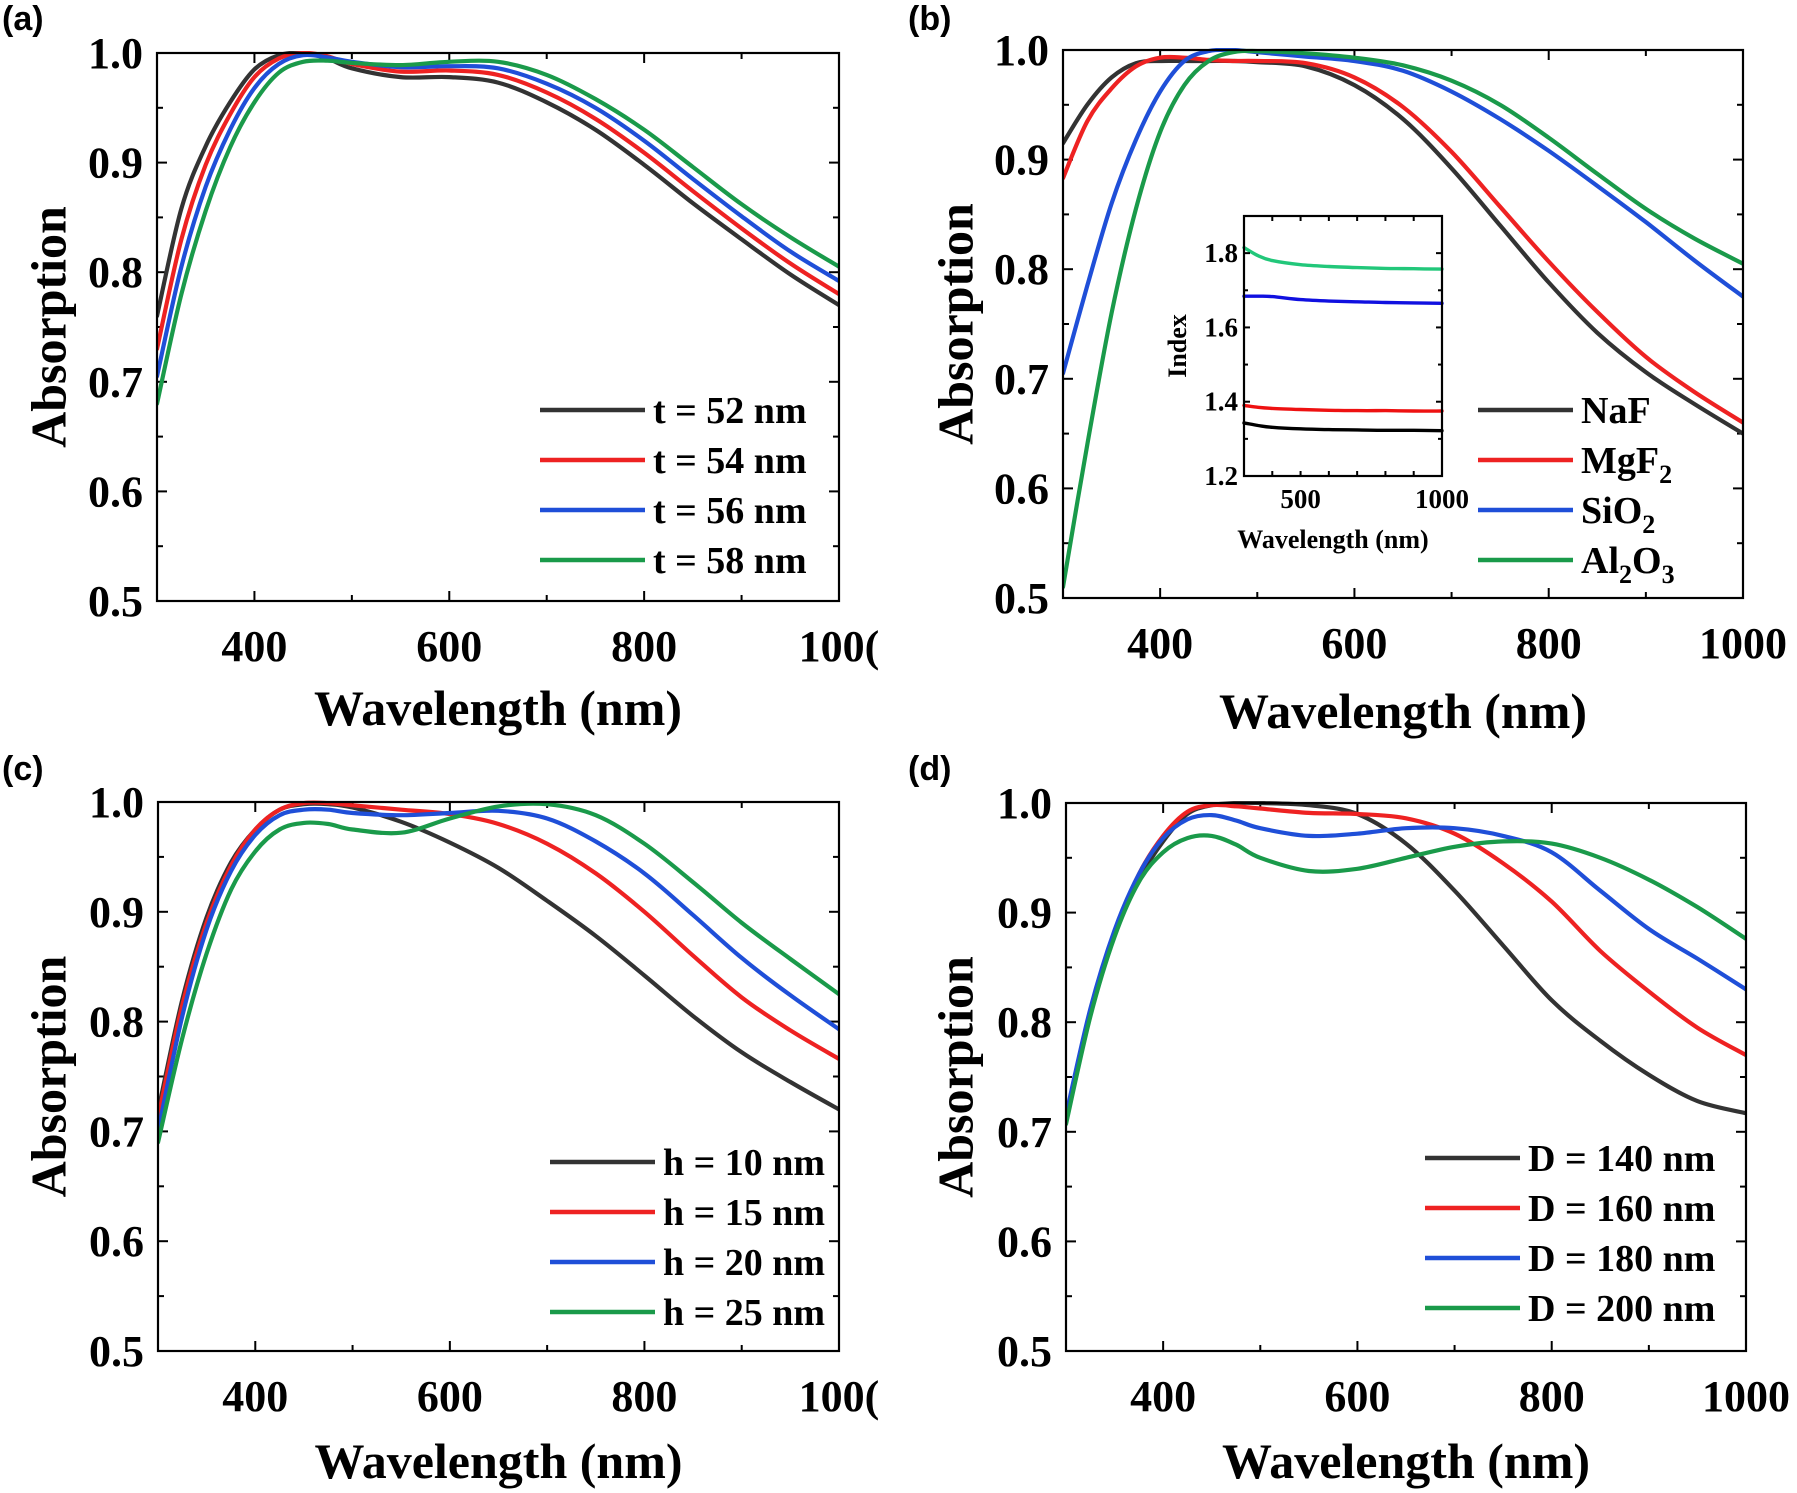 The height and width of the screenshot is (1493, 1797). What do you see at coordinates (929, 769) in the screenshot?
I see `panel-label: (d)` at bounding box center [929, 769].